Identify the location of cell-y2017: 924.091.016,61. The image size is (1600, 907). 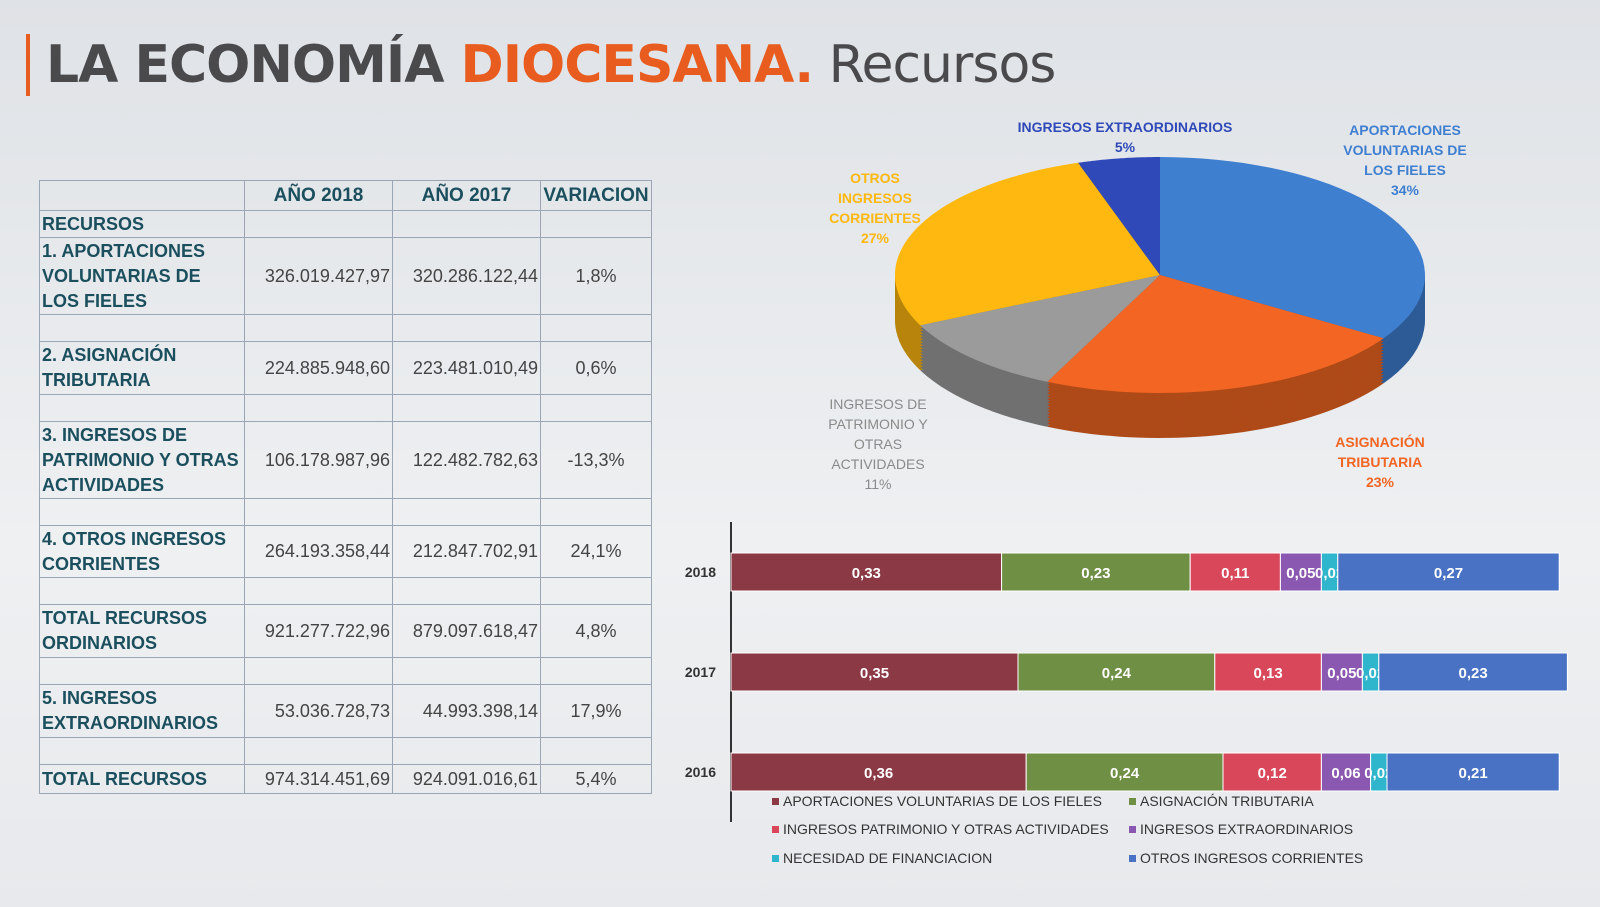
(466, 779).